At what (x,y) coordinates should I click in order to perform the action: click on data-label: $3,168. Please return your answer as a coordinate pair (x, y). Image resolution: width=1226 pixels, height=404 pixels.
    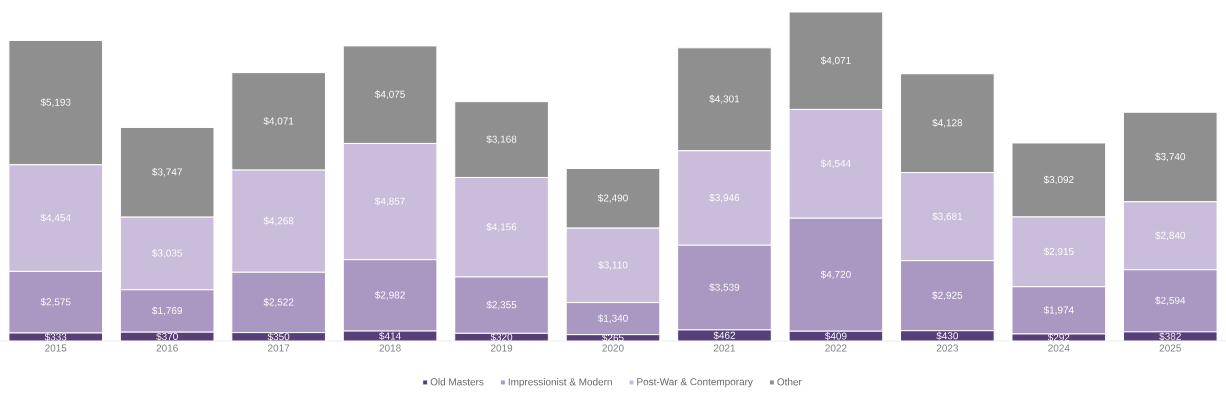
    Looking at the image, I should click on (501, 139).